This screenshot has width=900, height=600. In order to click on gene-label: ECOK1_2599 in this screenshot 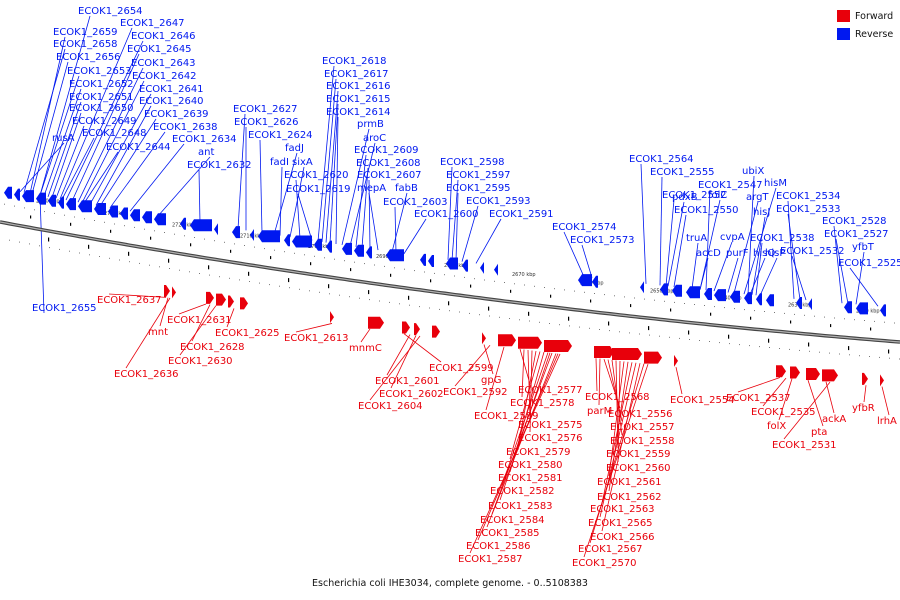, I will do `click(461, 368)`.